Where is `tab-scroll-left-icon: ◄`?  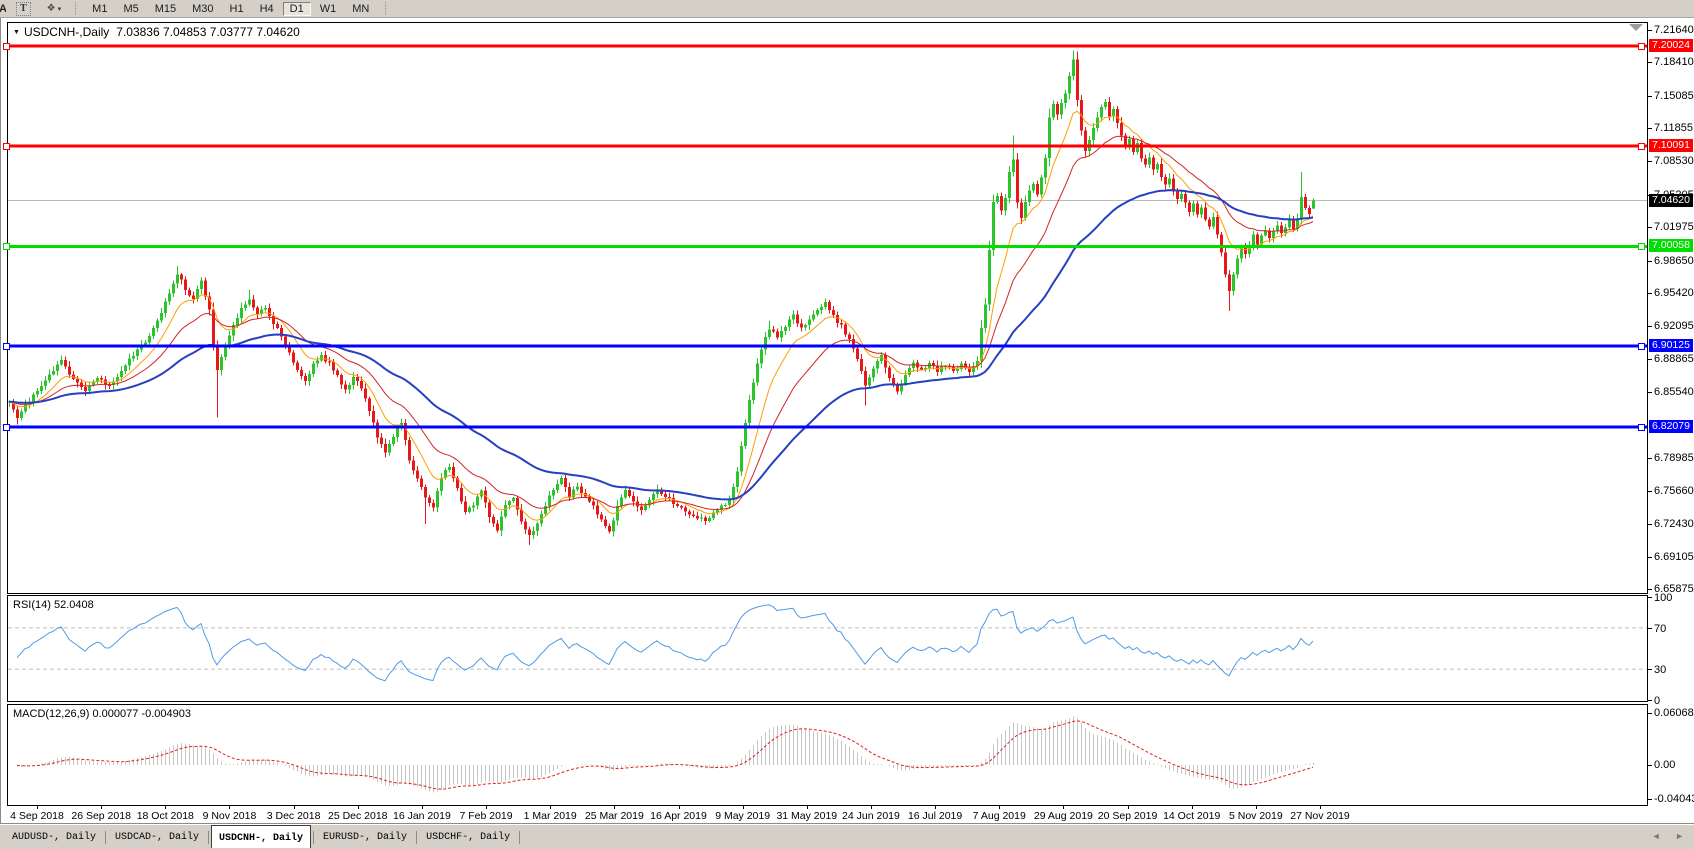
tab-scroll-left-icon: ◄ is located at coordinates (1656, 836).